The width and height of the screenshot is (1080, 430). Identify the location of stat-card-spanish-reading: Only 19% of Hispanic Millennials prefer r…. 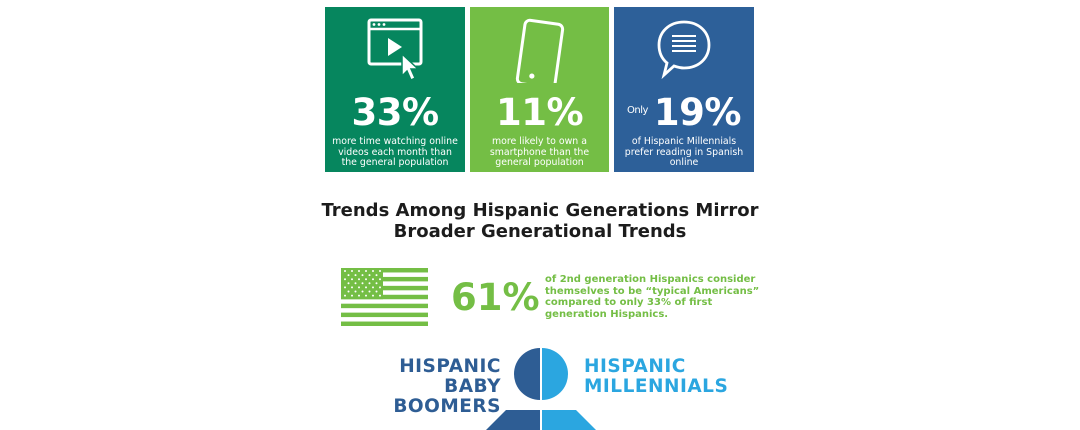
(684, 89).